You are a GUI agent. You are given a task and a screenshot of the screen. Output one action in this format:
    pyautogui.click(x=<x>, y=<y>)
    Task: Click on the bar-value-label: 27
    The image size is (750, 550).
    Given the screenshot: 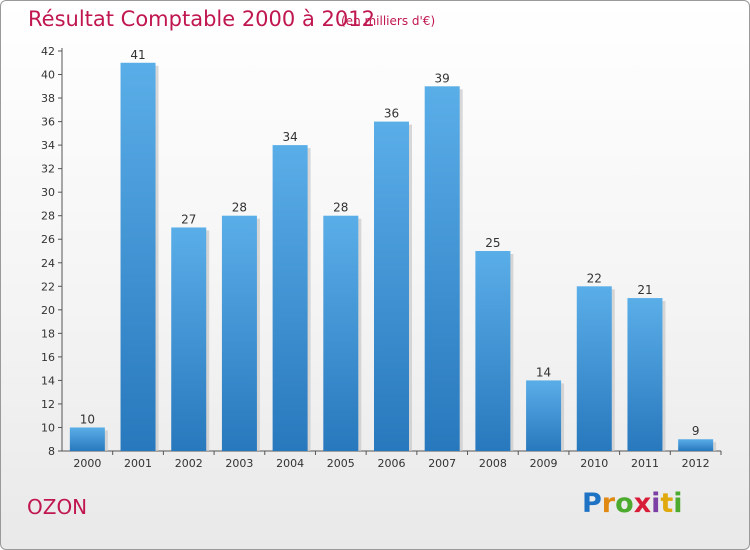 What is the action you would take?
    pyautogui.click(x=188, y=219)
    